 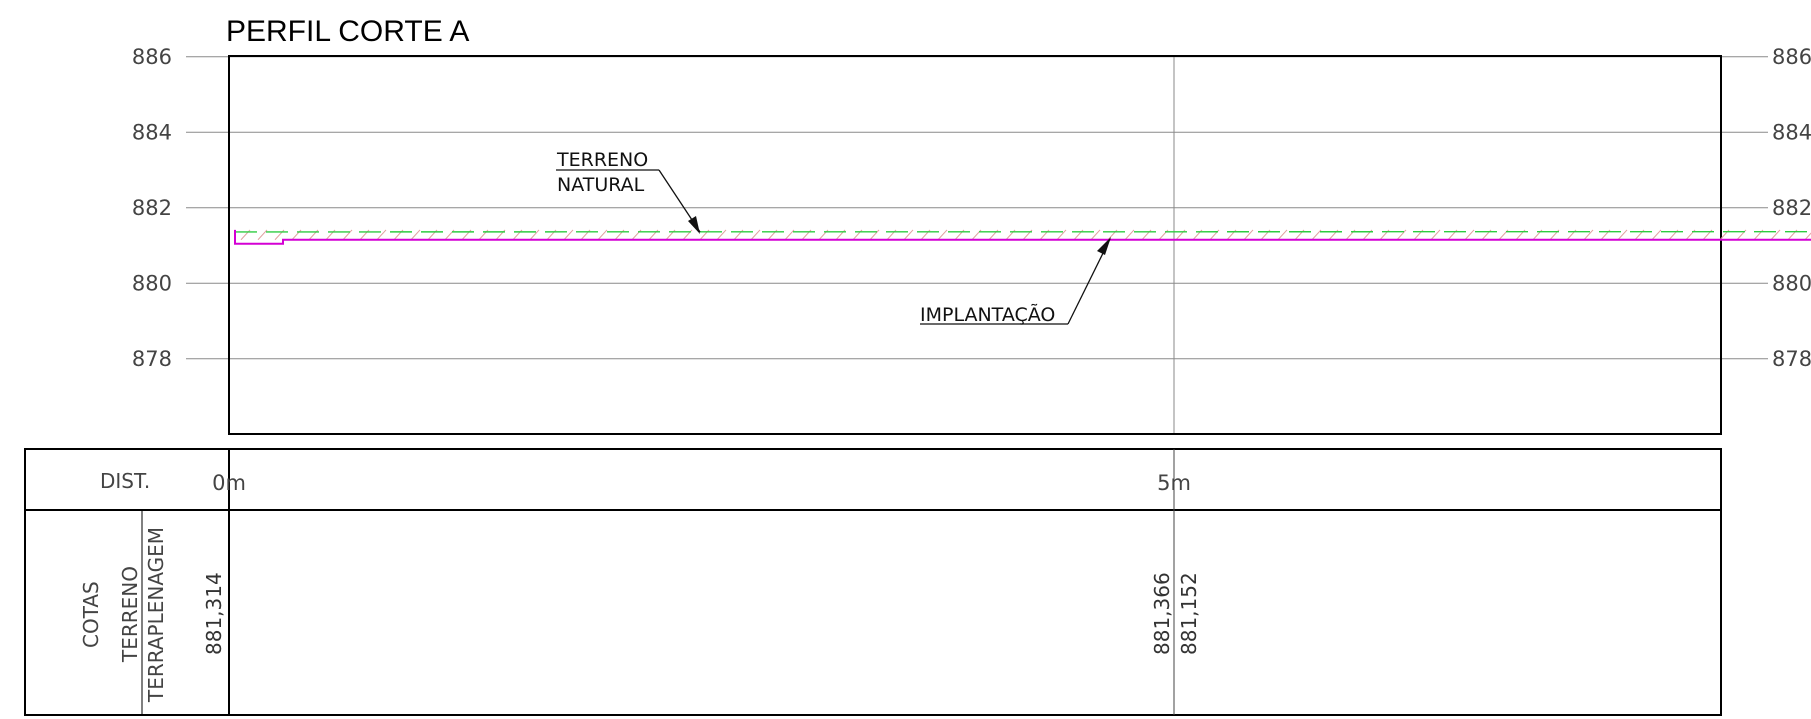 What do you see at coordinates (1174, 483) in the screenshot?
I see `dist-label: 5m` at bounding box center [1174, 483].